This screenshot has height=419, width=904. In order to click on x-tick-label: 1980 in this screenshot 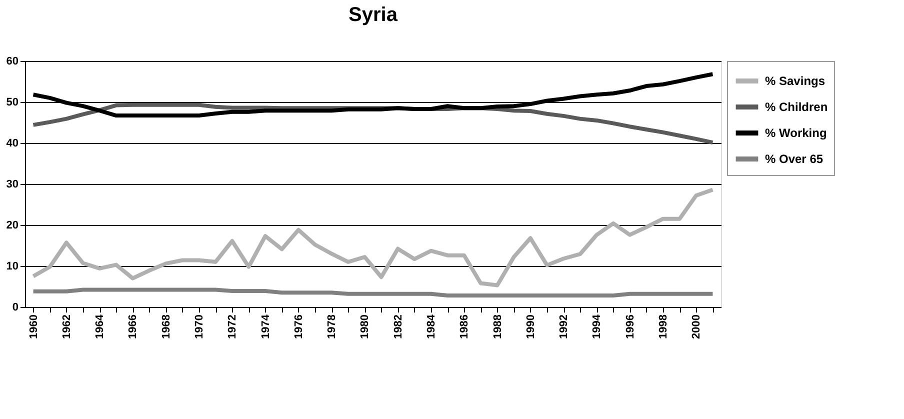, I will do `click(365, 326)`.